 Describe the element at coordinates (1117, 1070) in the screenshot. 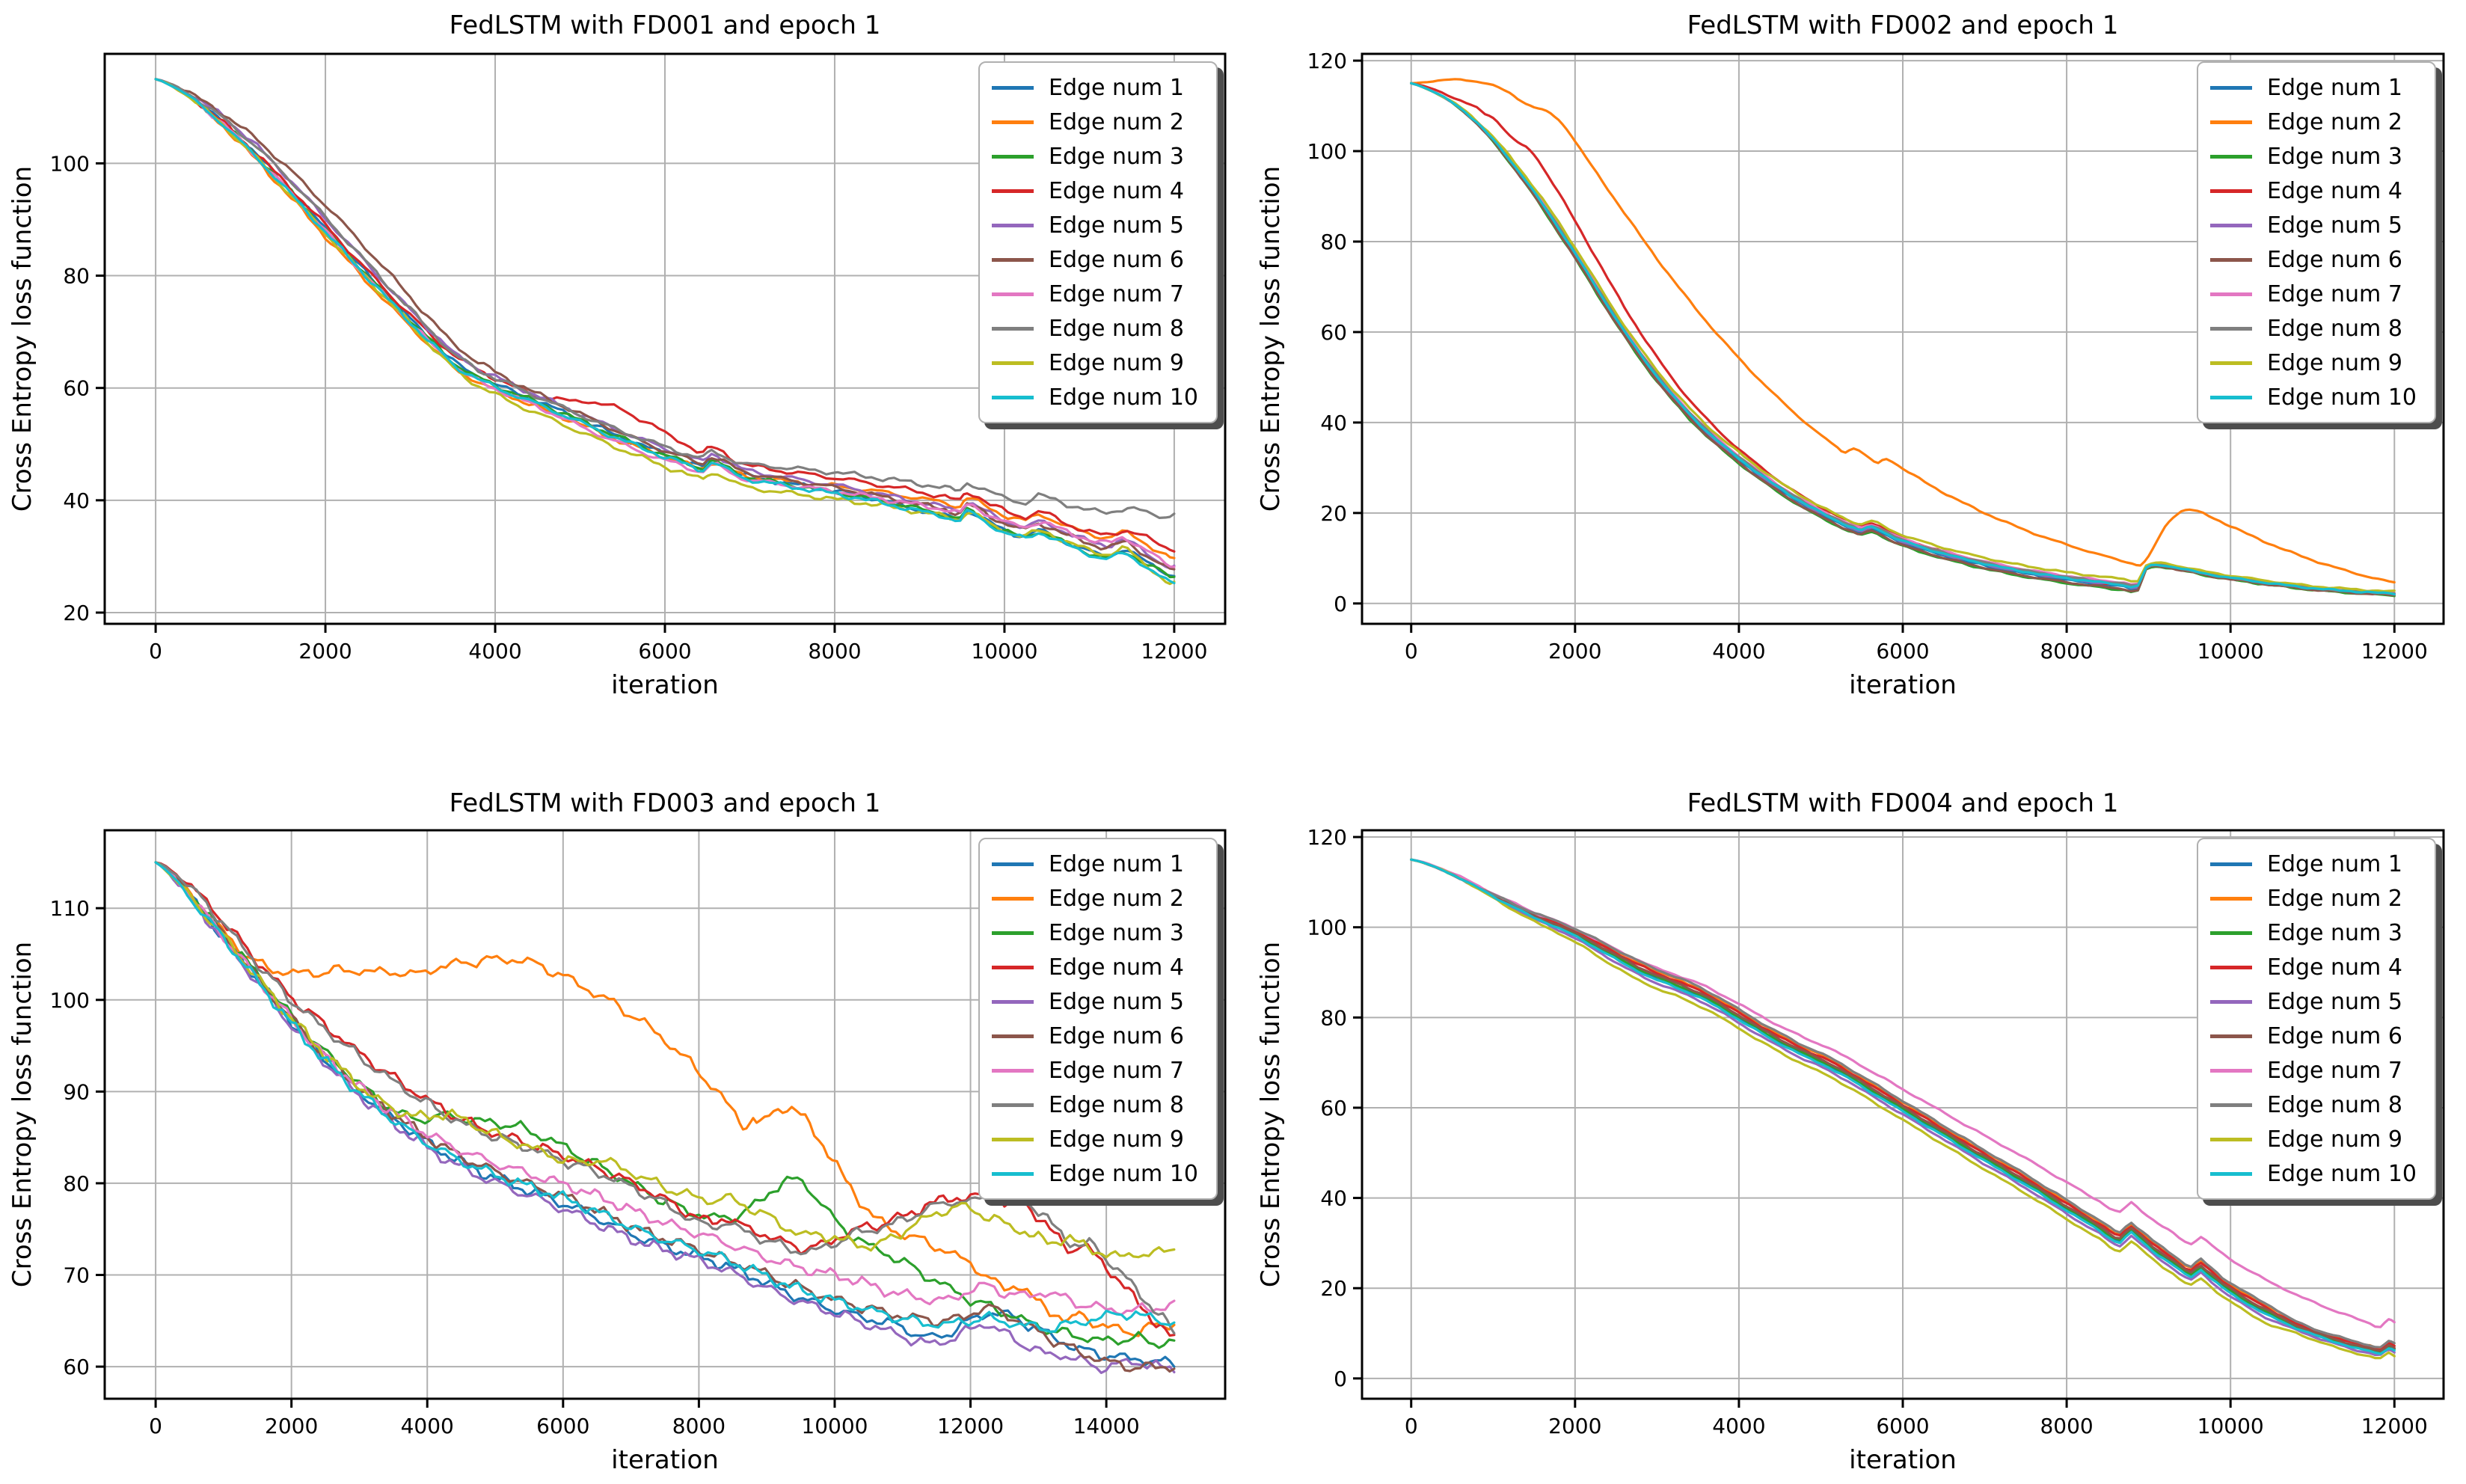

I see `legend-label: Edge num 7` at that location.